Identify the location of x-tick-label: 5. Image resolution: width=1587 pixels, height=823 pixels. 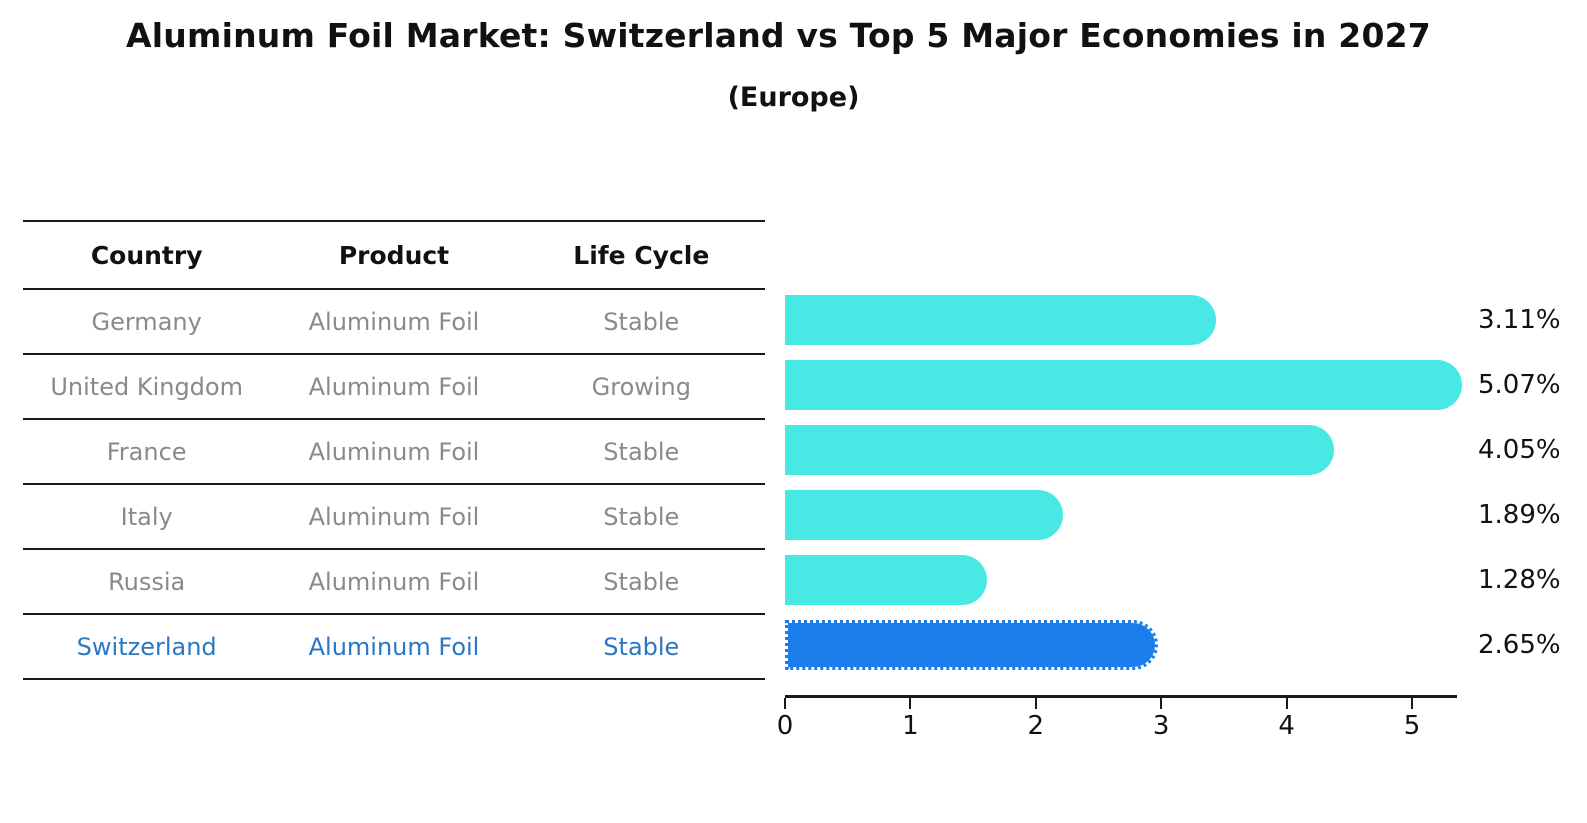
(1412, 726).